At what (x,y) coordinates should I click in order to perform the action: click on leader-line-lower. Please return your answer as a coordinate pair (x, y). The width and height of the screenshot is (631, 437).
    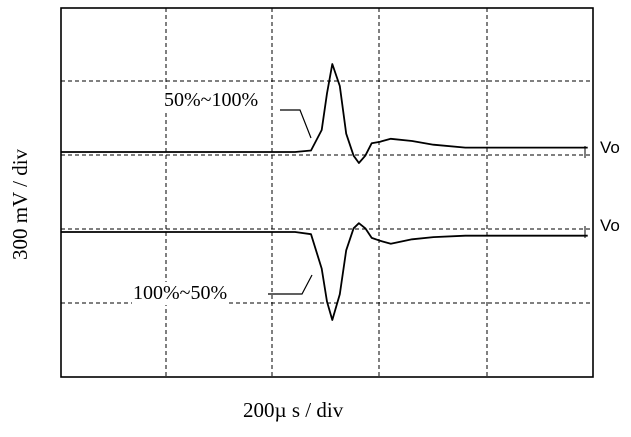
    Looking at the image, I should click on (290, 284).